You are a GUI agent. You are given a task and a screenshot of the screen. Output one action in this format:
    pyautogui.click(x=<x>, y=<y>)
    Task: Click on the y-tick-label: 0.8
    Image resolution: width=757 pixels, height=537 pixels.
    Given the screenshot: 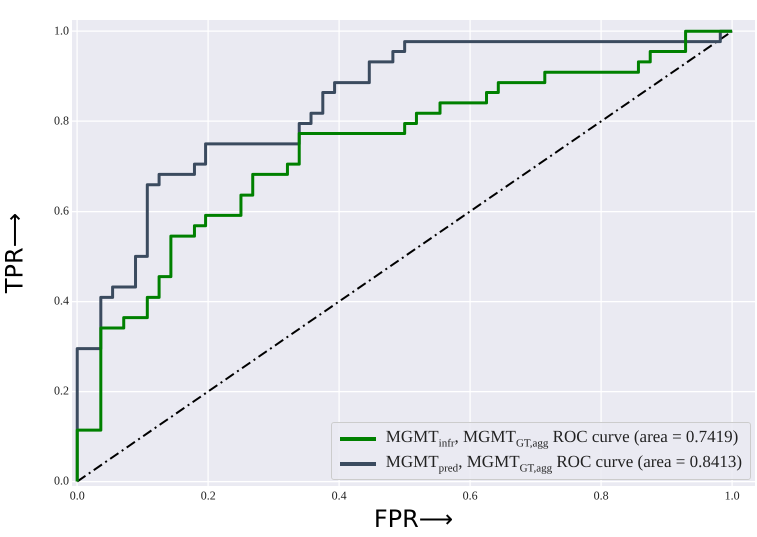 What is the action you would take?
    pyautogui.click(x=61, y=120)
    